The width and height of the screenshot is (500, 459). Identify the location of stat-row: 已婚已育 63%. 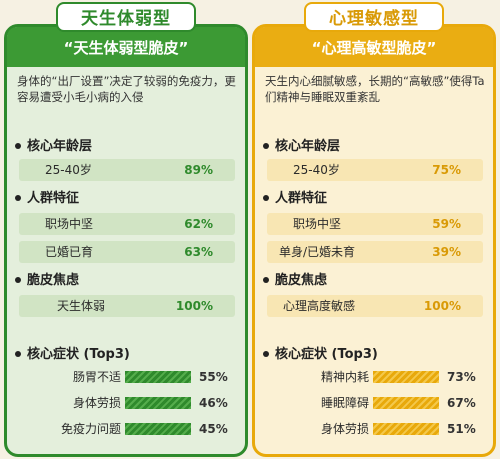
(127, 252).